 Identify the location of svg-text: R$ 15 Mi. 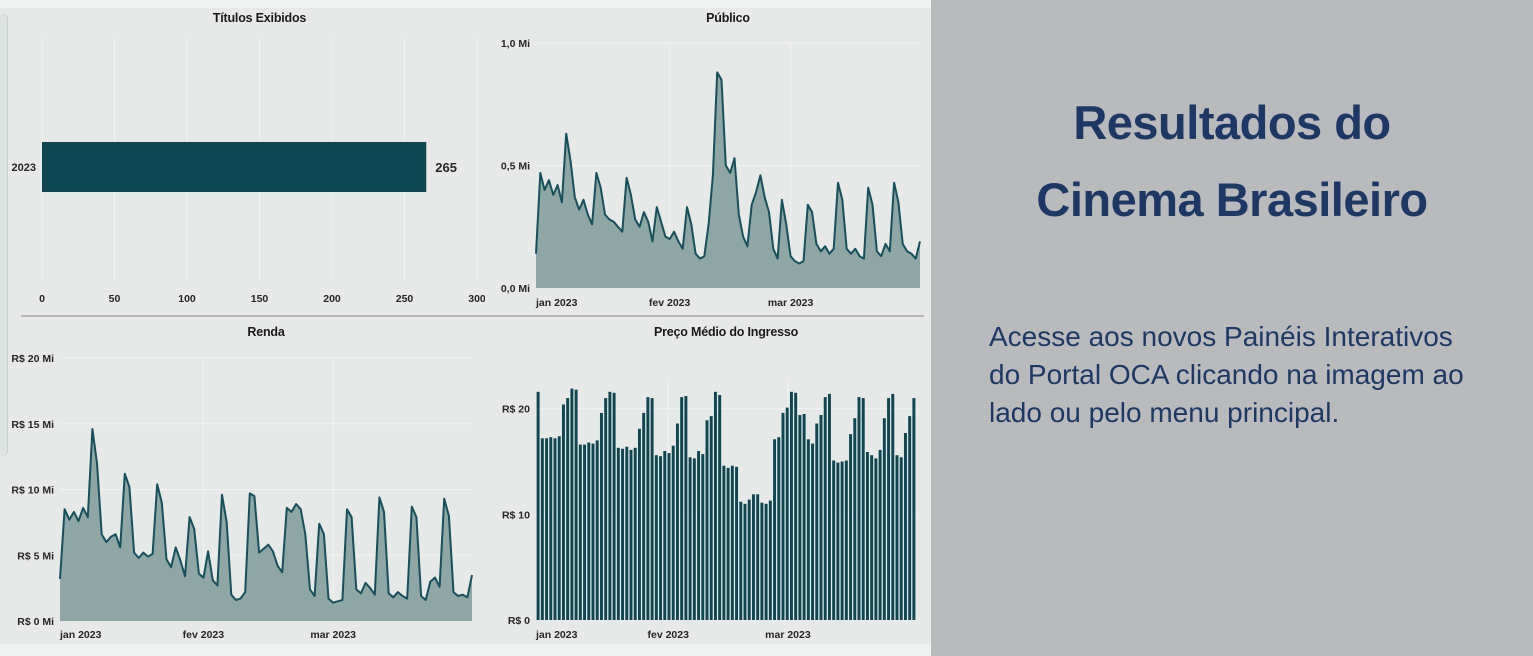
(32, 425).